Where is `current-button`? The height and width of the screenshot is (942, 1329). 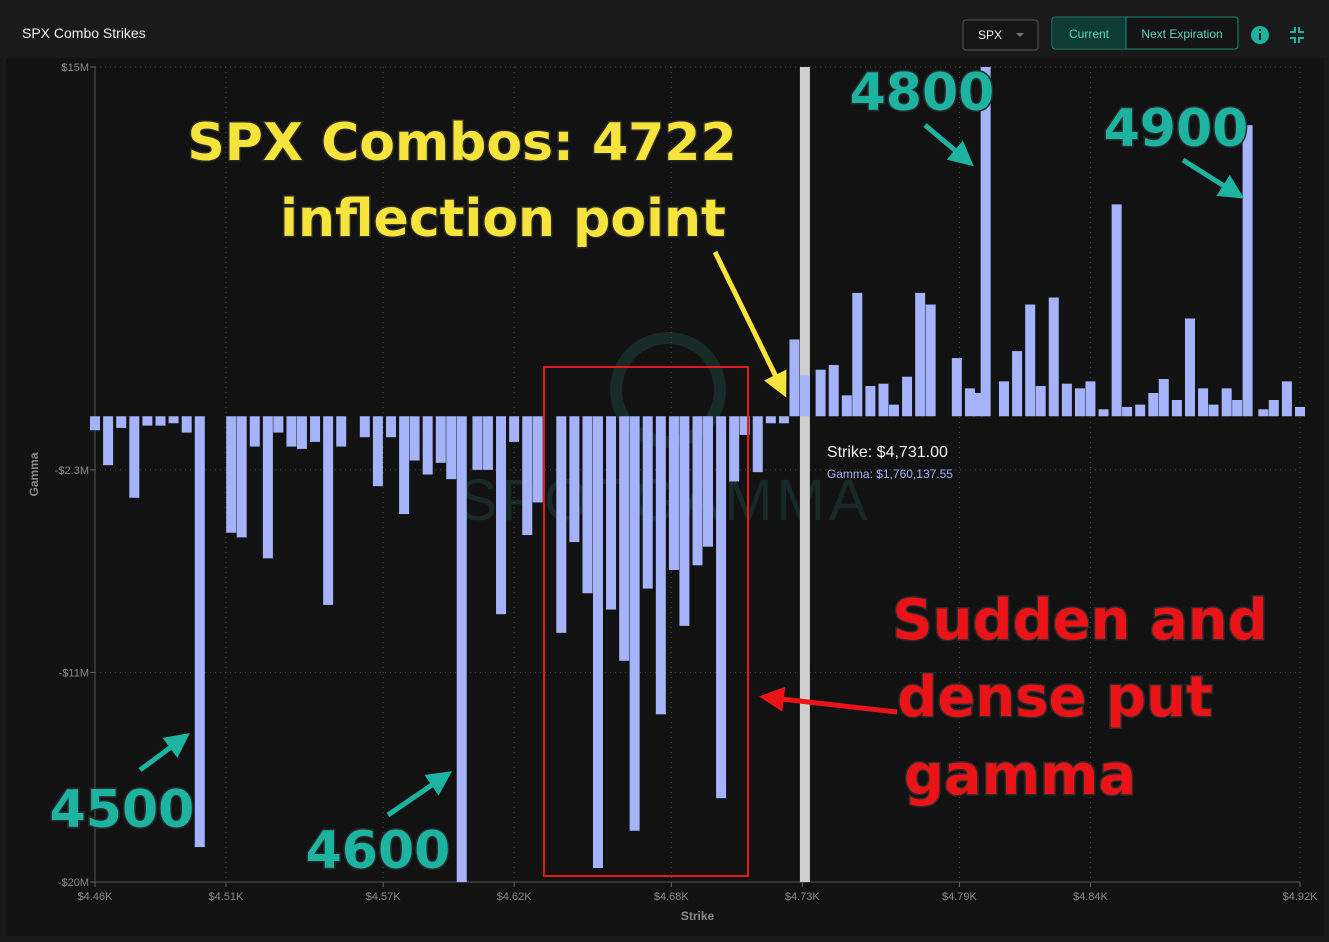
current-button is located at coordinates (1089, 33).